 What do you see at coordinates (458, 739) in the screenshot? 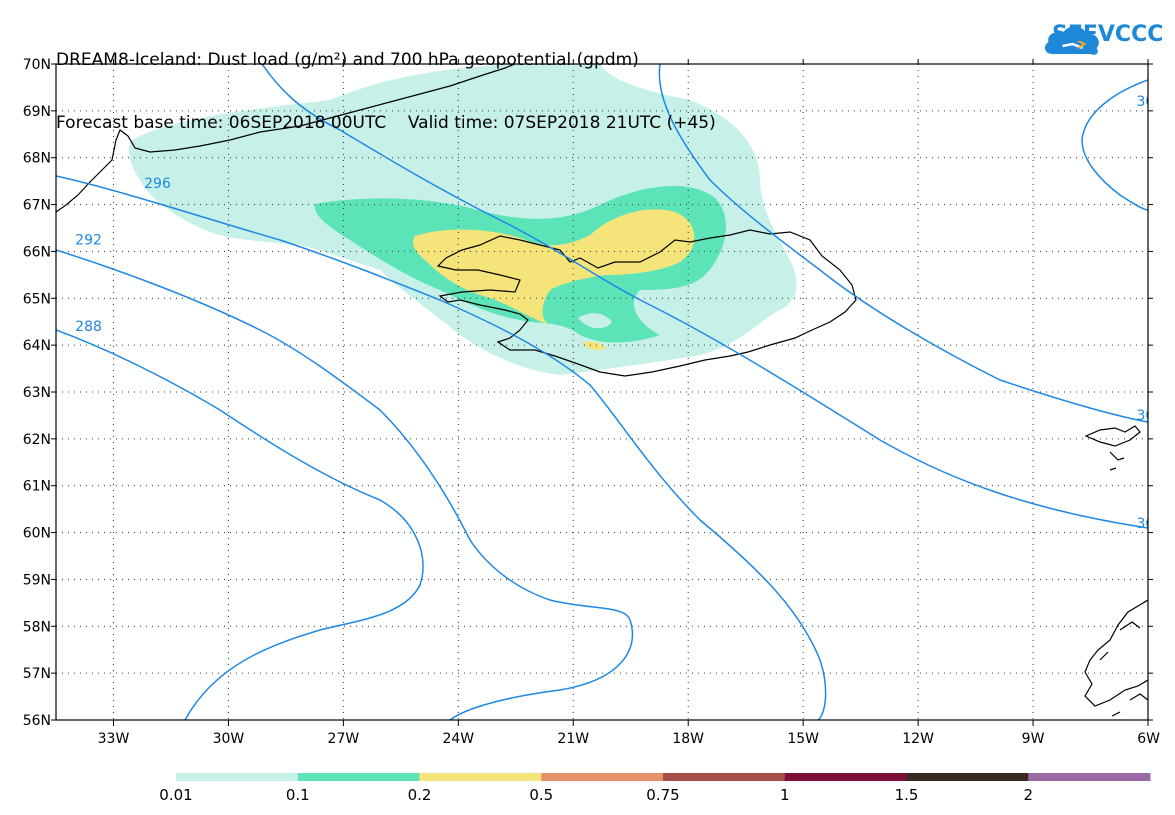
I see `lon-tick-label: 24W` at bounding box center [458, 739].